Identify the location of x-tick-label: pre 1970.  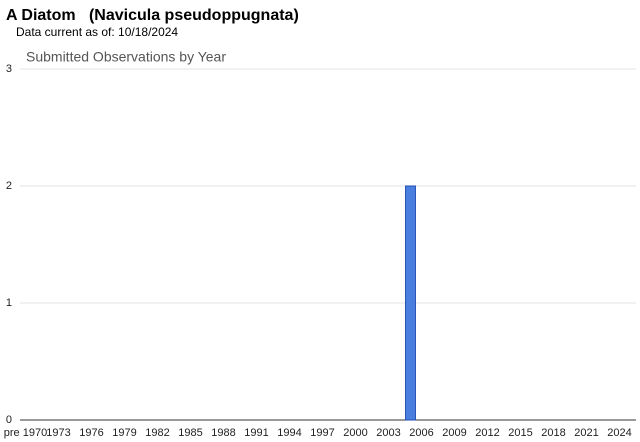
(25, 433).